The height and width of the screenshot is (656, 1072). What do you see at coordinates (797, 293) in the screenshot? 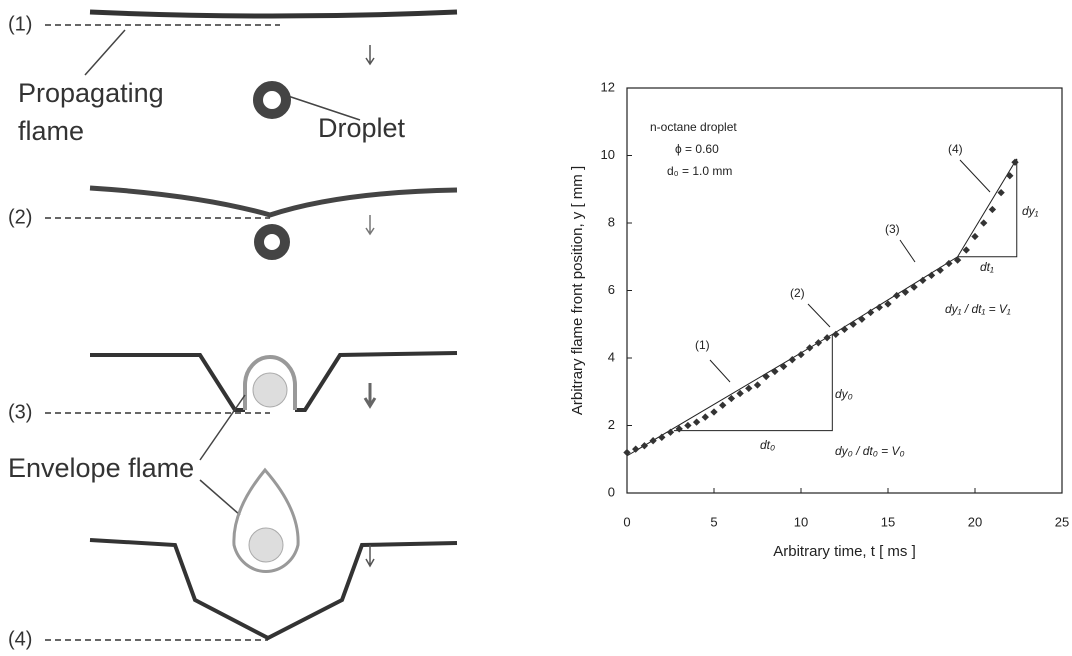
I see `stage-annotation: (2)` at bounding box center [797, 293].